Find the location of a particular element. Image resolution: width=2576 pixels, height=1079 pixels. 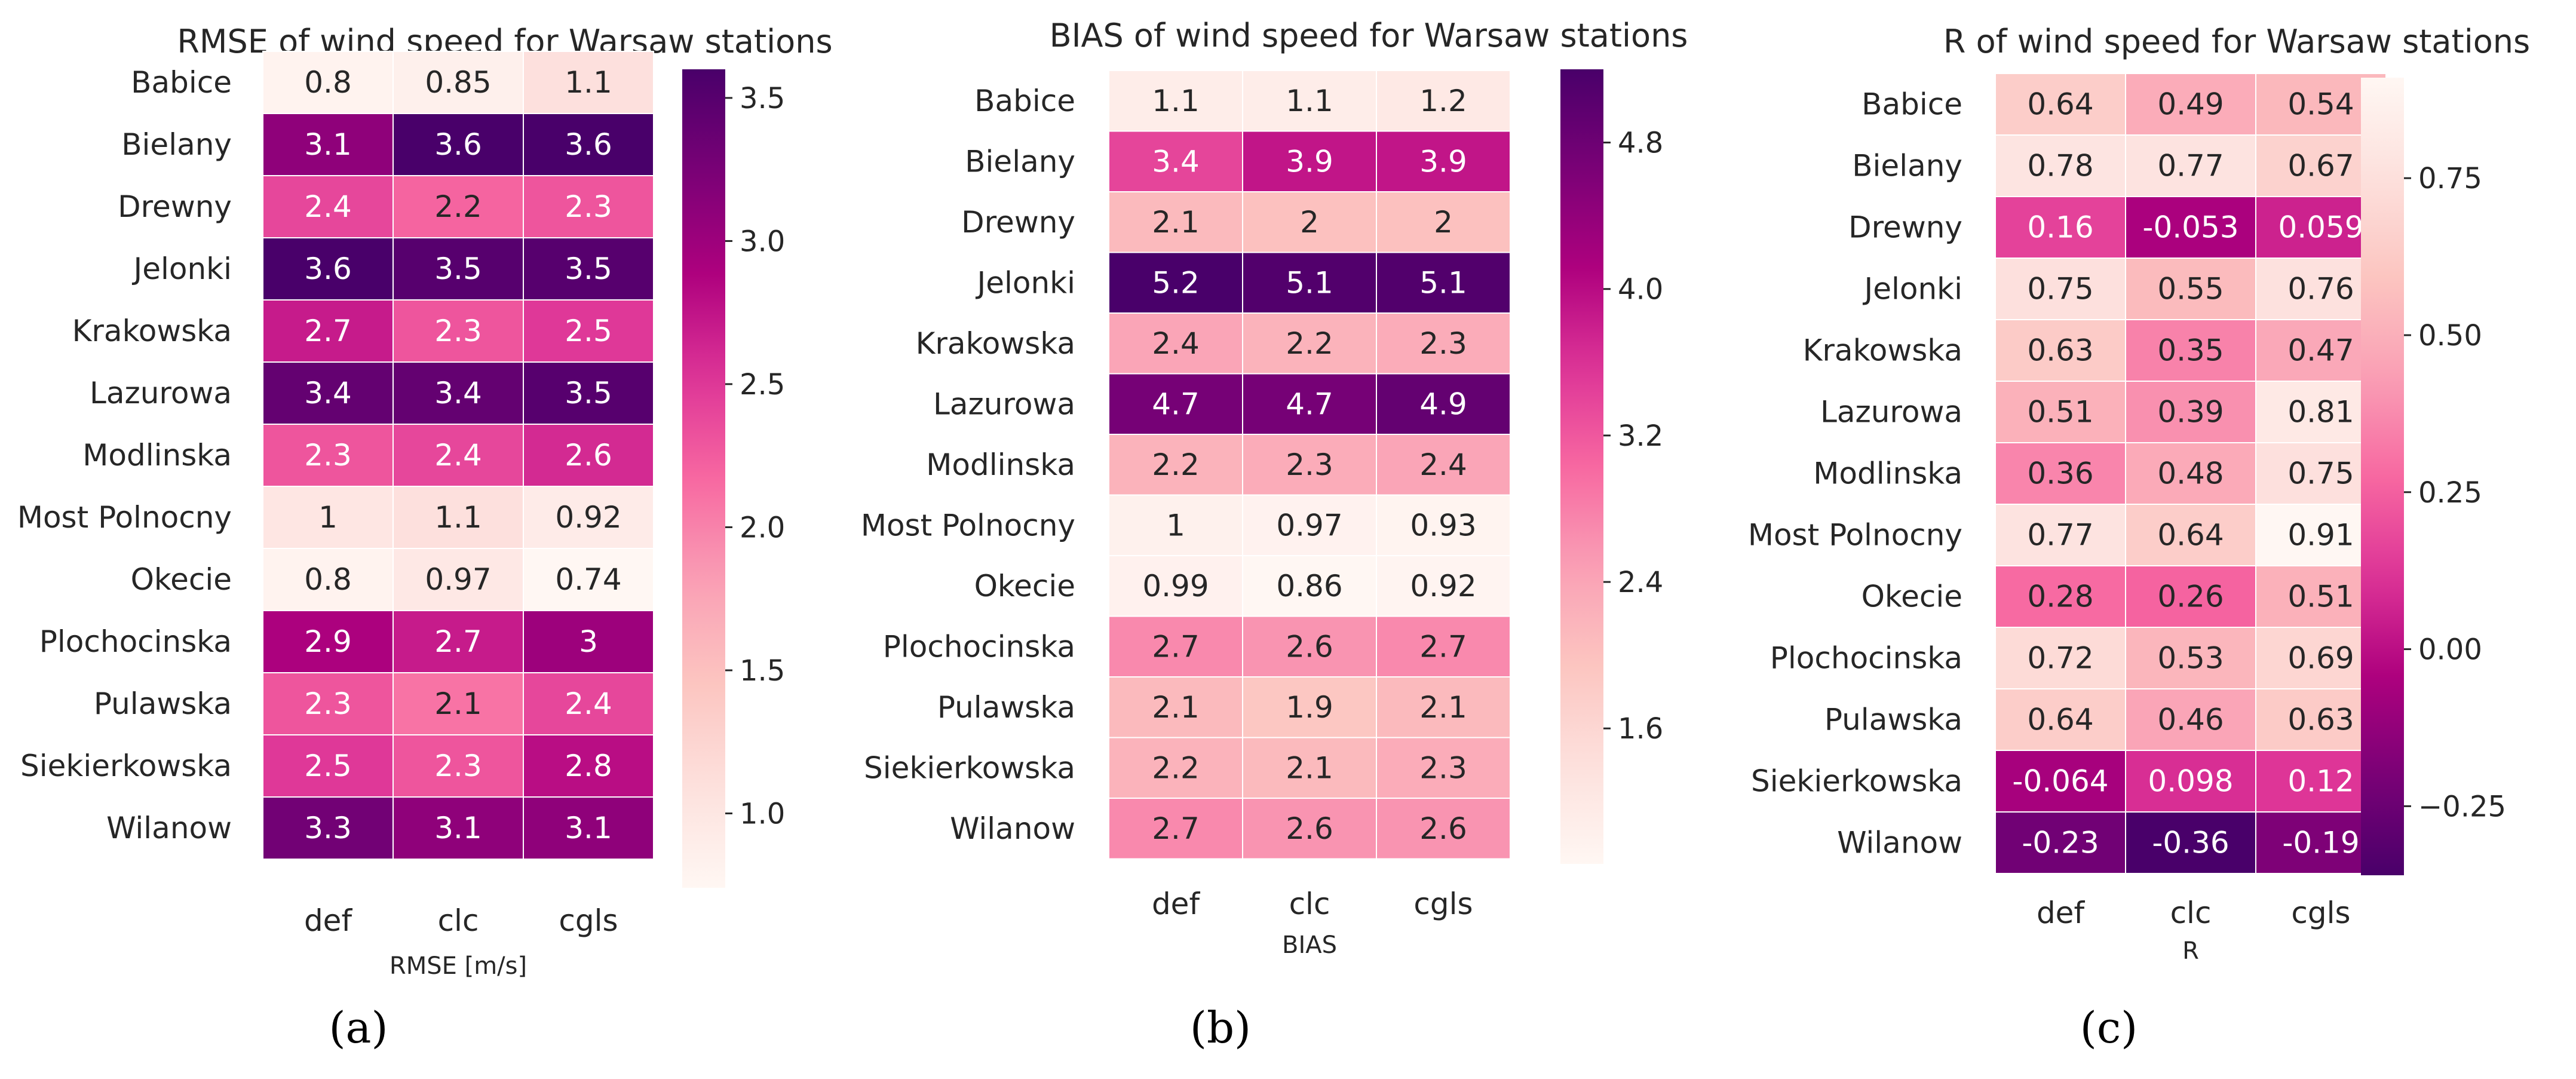

colorbar-tick-label: 4.8 is located at coordinates (1640, 144).